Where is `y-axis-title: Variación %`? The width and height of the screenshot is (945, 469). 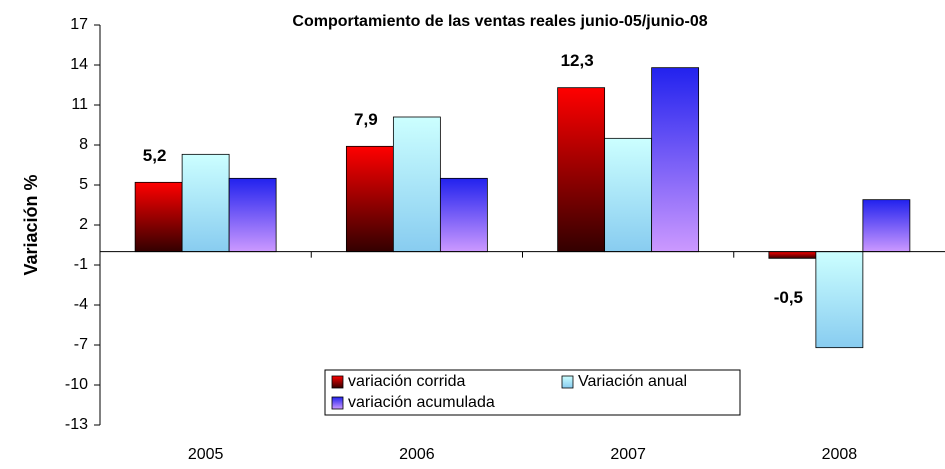
y-axis-title: Variación % is located at coordinates (31, 224).